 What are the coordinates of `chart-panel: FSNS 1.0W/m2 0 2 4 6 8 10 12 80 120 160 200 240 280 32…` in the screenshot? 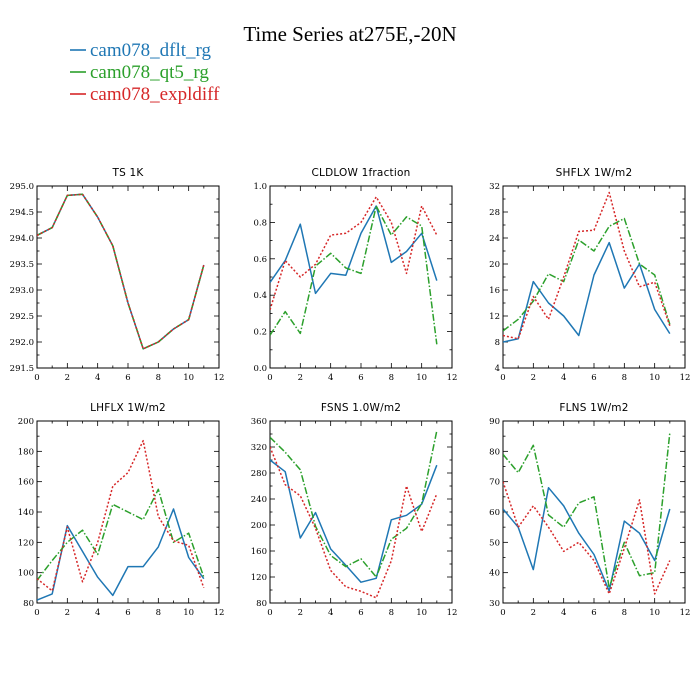 It's located at (354, 510).